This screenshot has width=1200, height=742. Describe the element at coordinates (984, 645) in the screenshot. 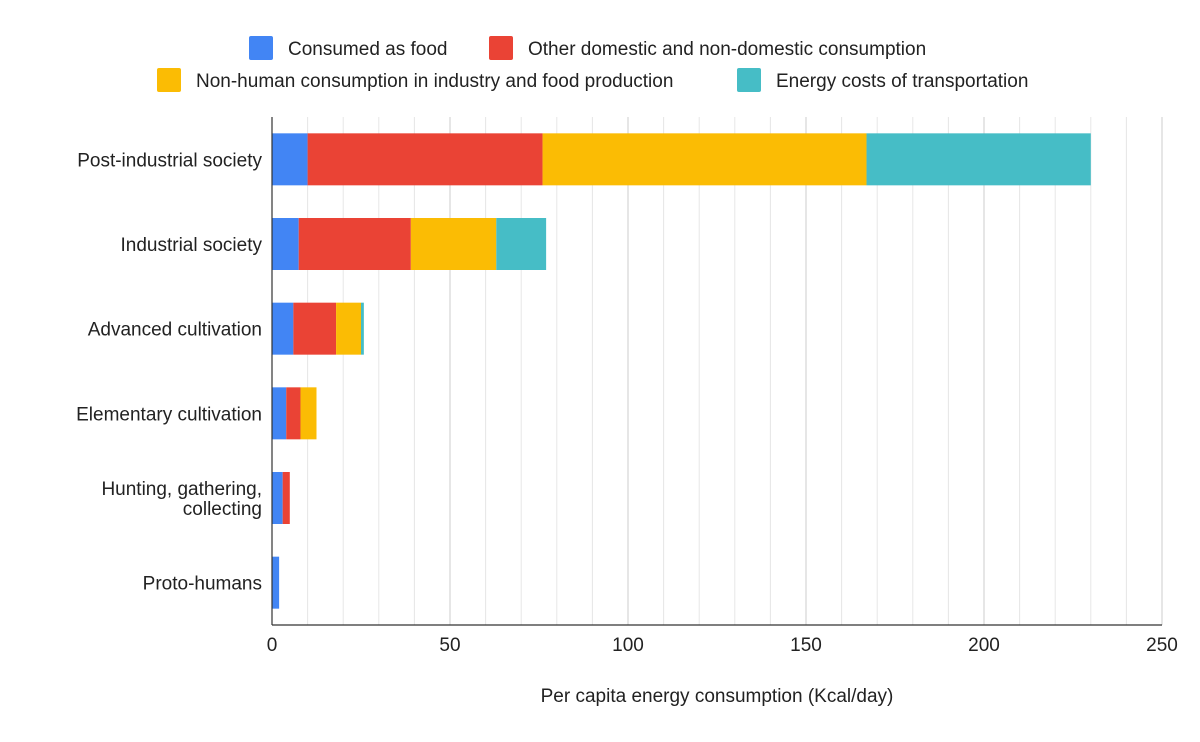

I see `x-tick-label: 200` at that location.